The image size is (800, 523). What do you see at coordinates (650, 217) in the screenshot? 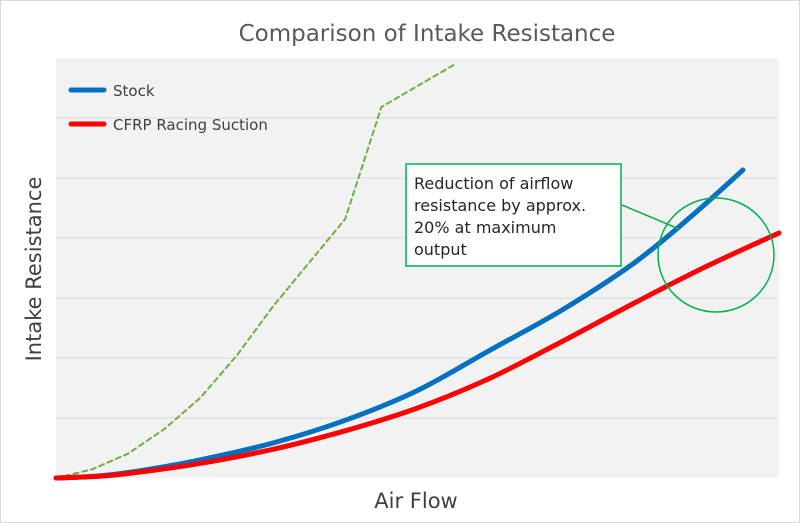
I see `annotation-leader-line` at bounding box center [650, 217].